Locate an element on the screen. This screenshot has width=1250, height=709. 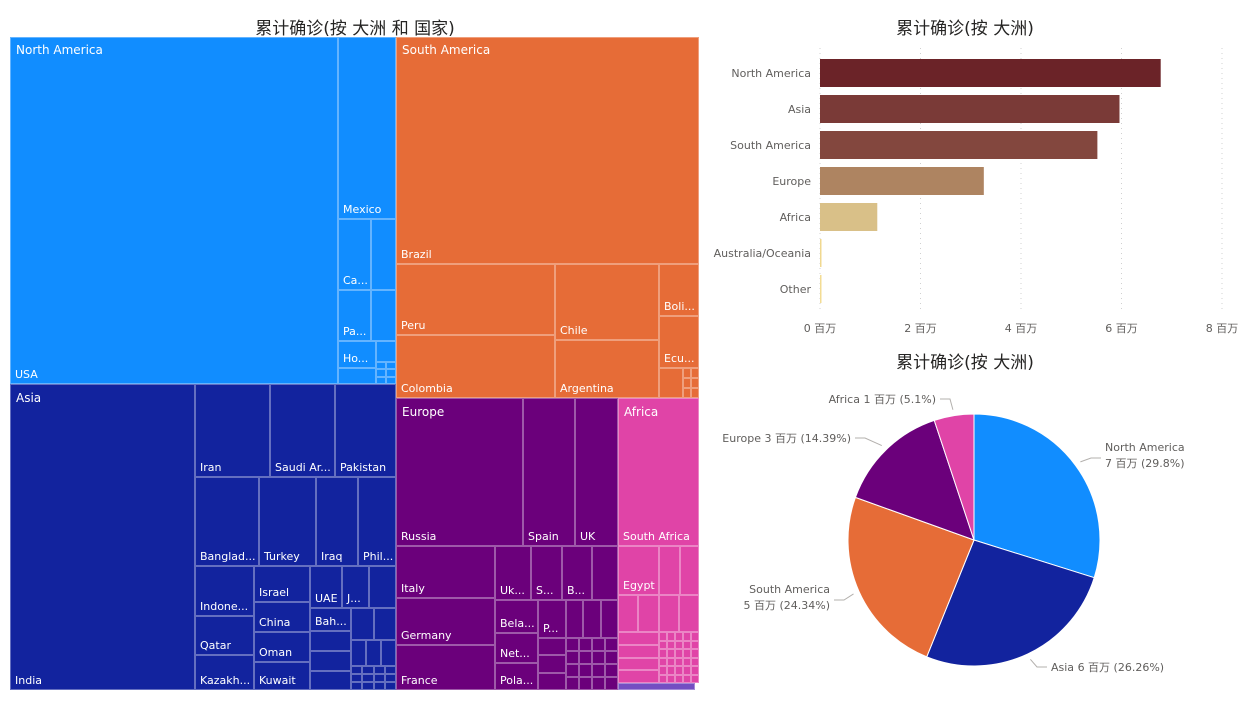
treemap-tile-uk: UK is located at coordinates (596, 472).